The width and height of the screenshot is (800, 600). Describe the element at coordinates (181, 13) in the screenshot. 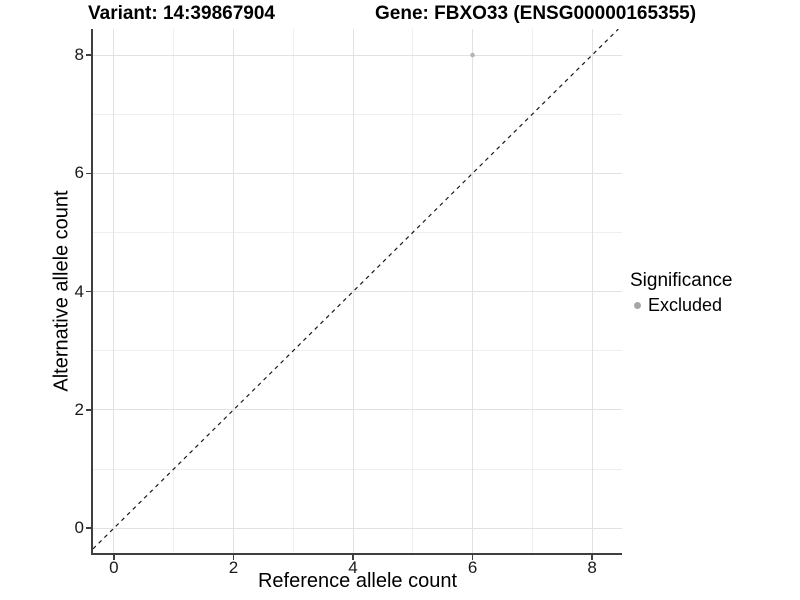

I see `variant-title: Variant: 14:39867904` at that location.